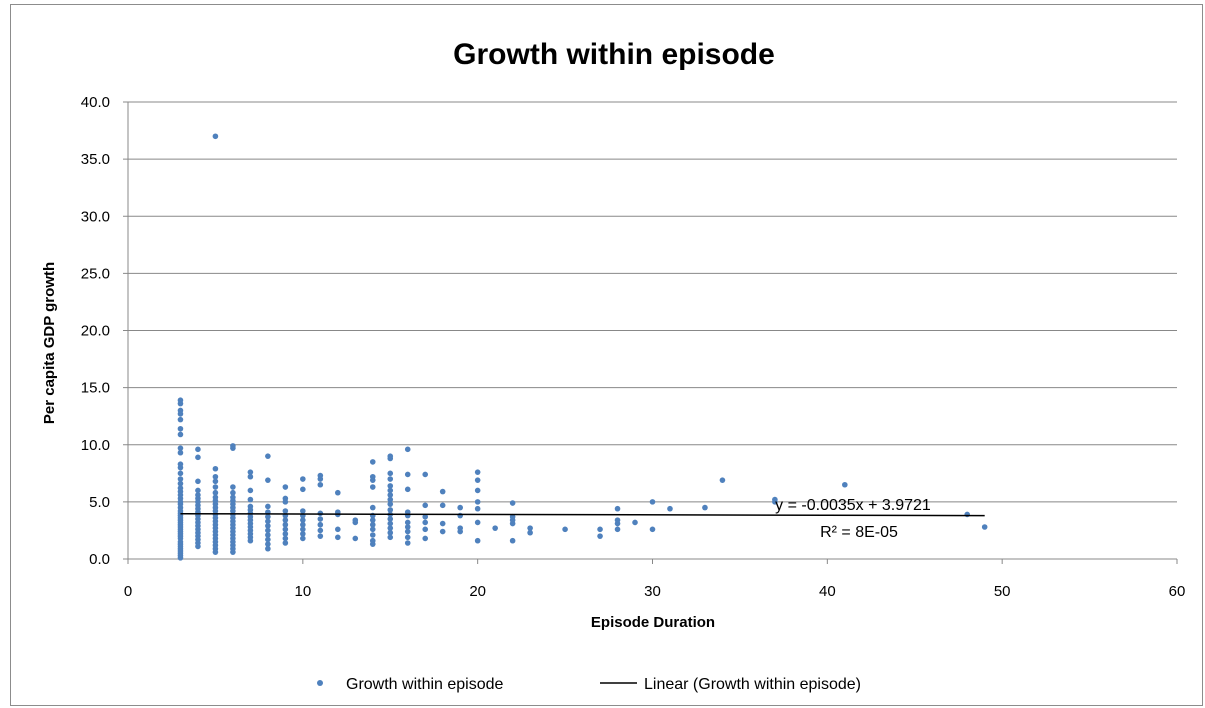 Image resolution: width=1205 pixels, height=708 pixels. Describe the element at coordinates (653, 622) in the screenshot. I see `x-axis-label: Episode Duration` at that location.